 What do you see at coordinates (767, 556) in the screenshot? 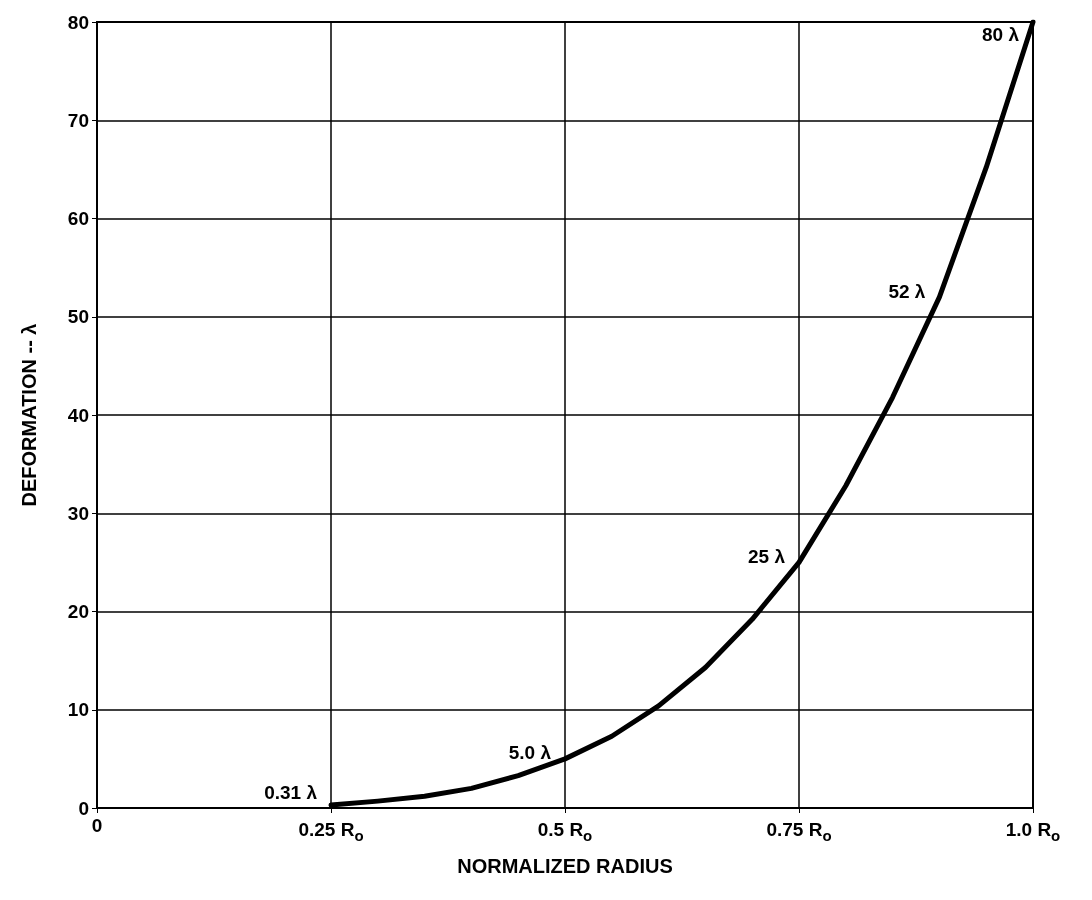
I see `annotation: 25 λ` at bounding box center [767, 556].